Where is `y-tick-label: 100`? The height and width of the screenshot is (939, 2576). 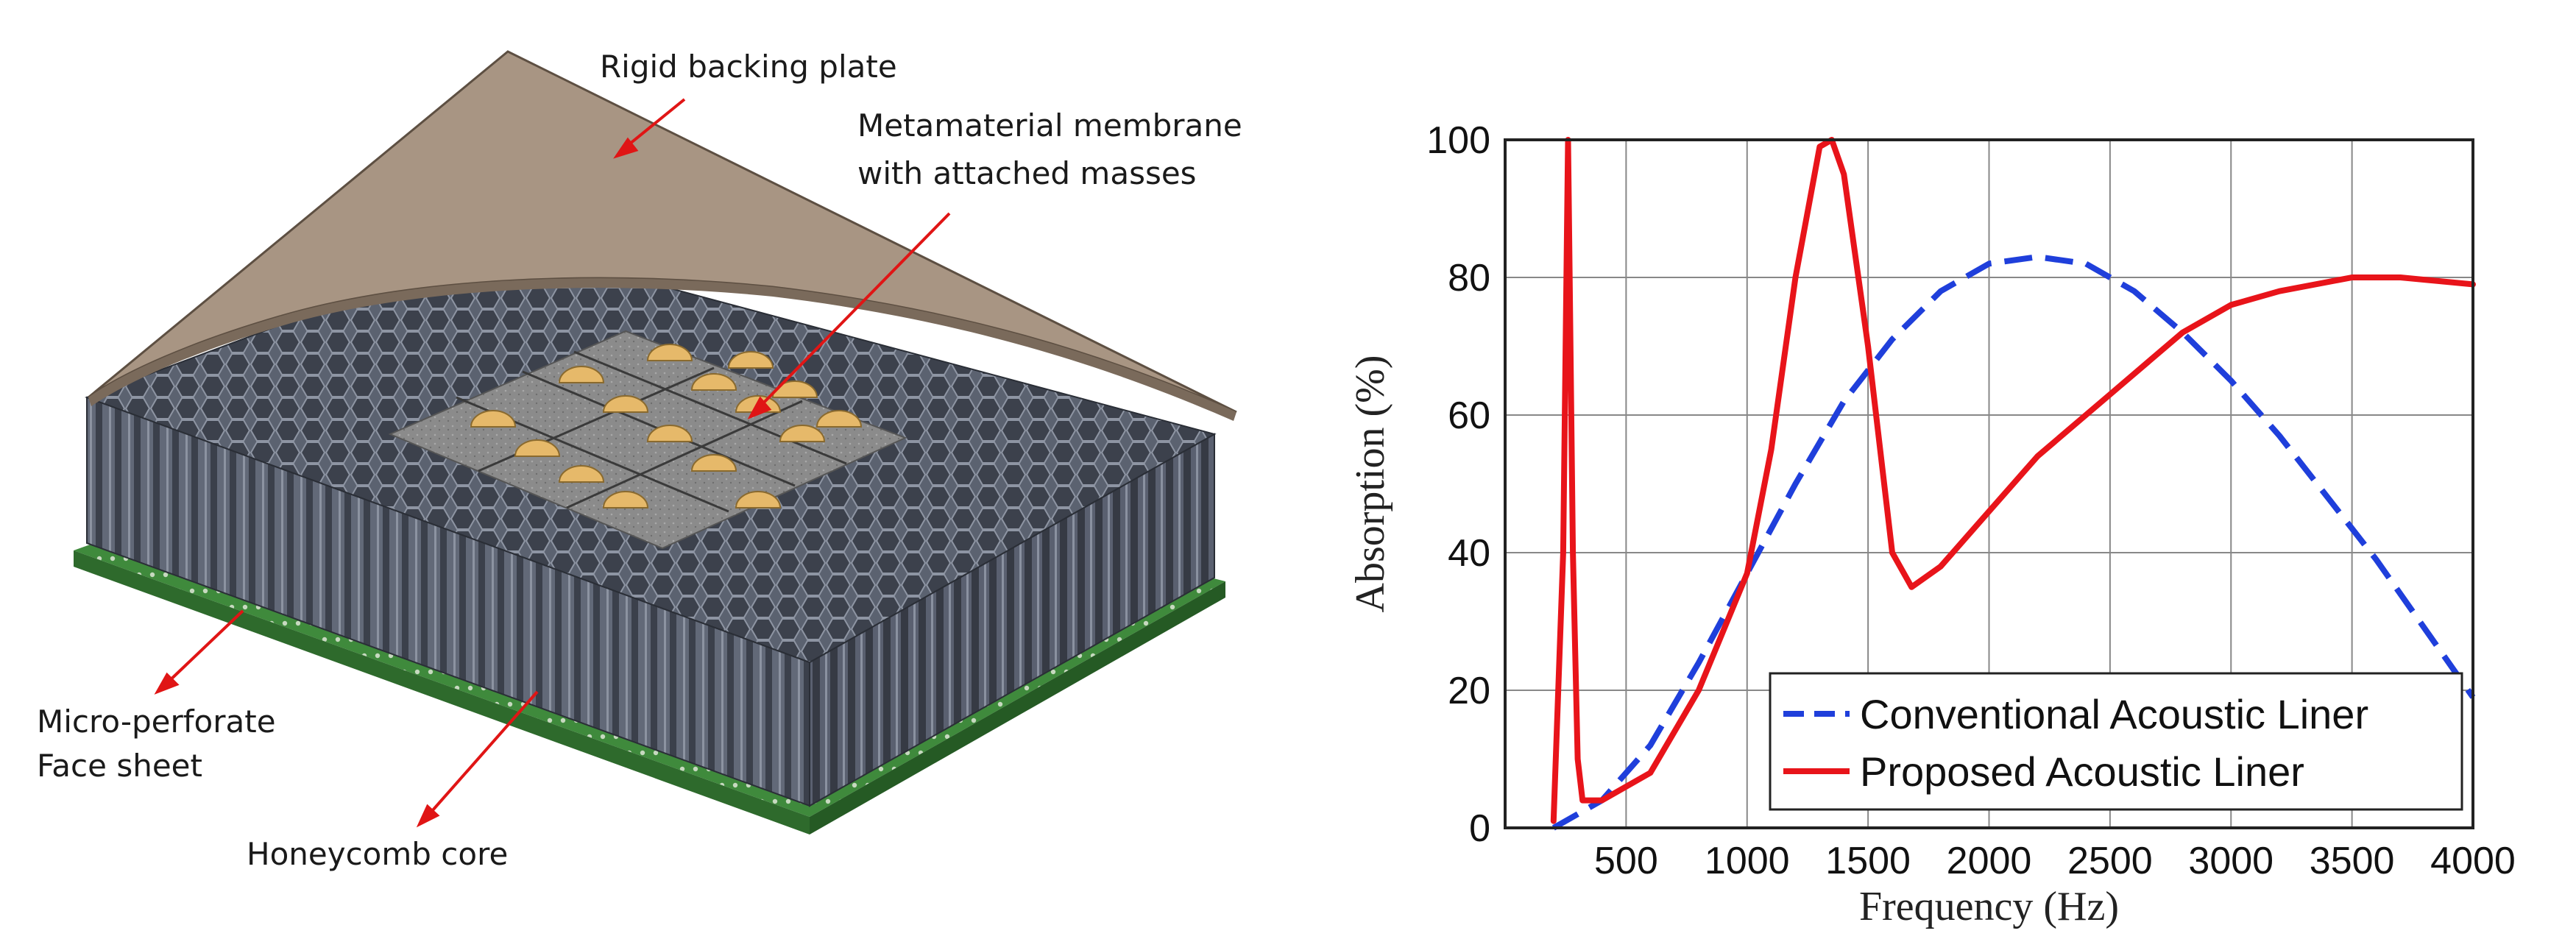 y-tick-label: 100 is located at coordinates (1458, 140).